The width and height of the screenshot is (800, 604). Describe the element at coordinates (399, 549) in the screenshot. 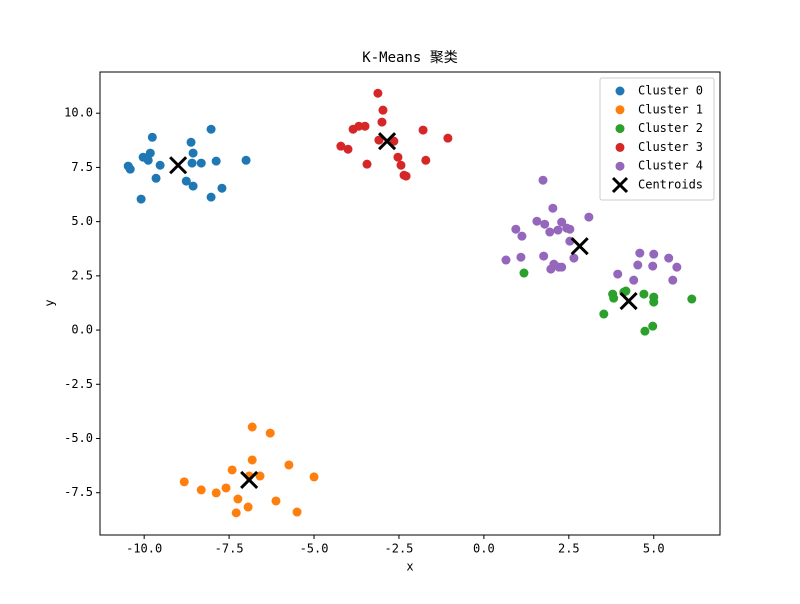

I see `x-tick-label: -2.5` at that location.